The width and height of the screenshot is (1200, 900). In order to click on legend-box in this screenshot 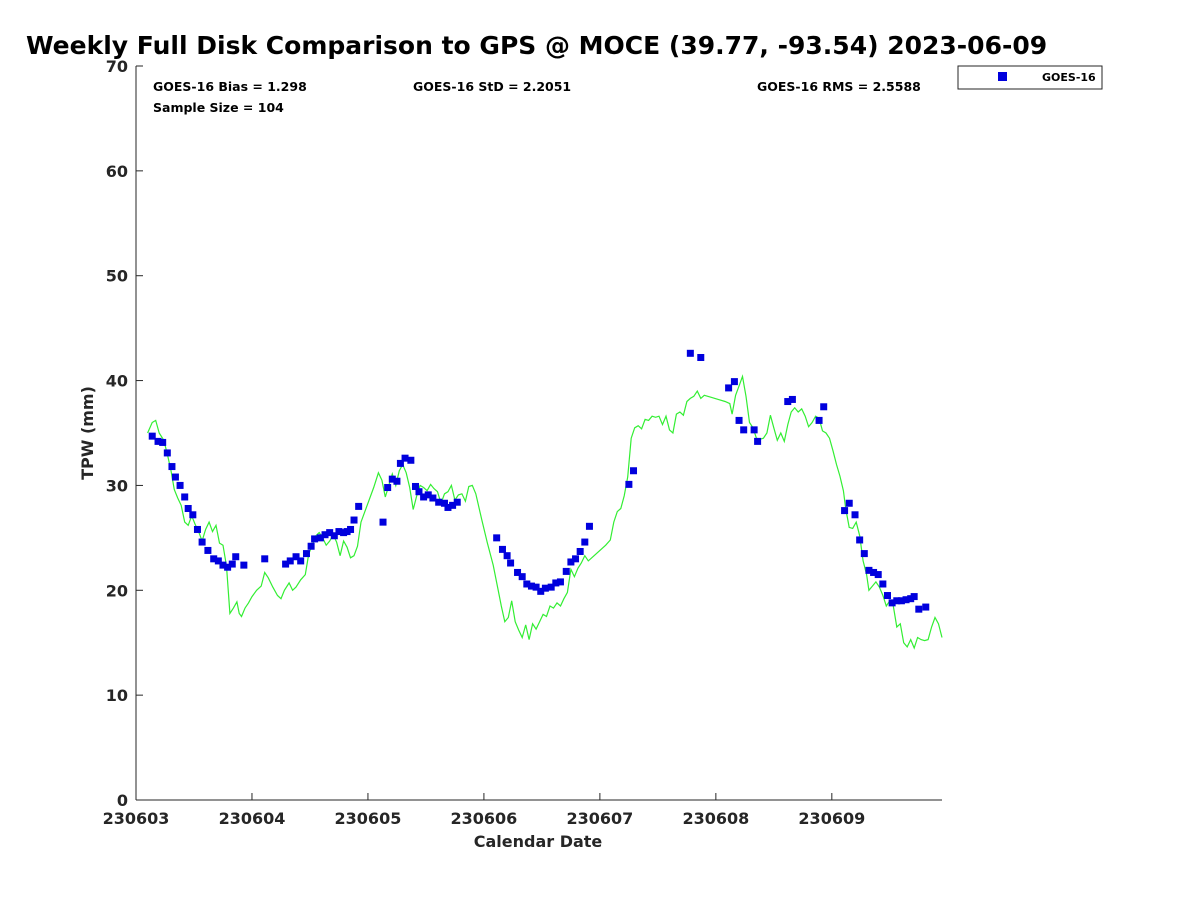, I will do `click(1030, 77)`.